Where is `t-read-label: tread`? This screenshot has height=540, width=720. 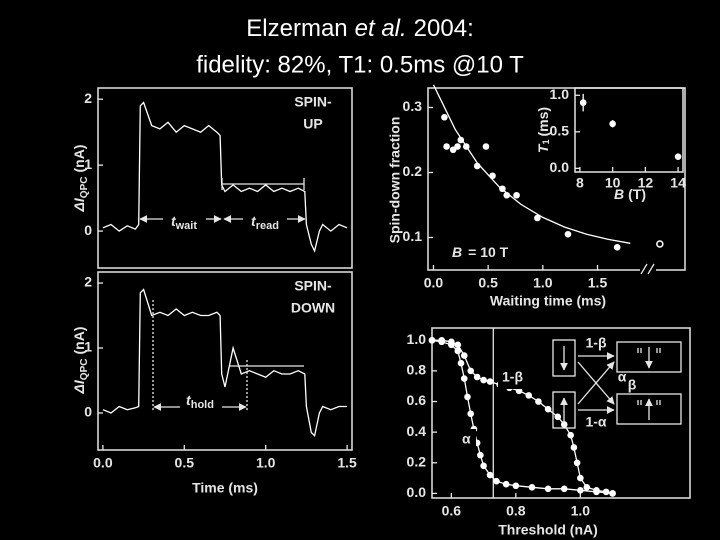
t-read-label: tread is located at coordinates (265, 222).